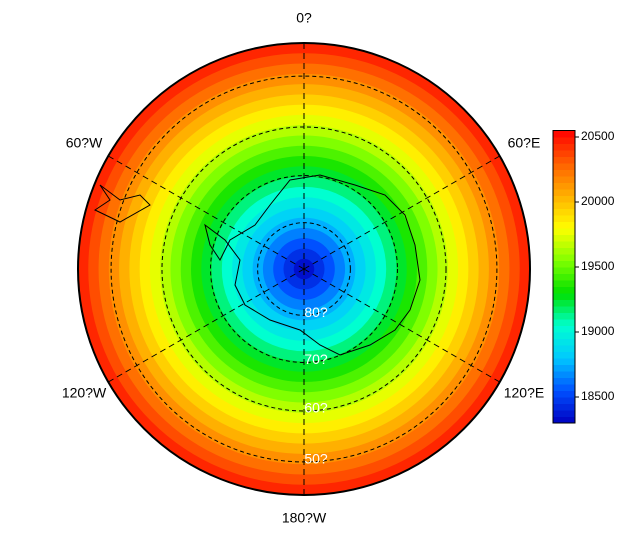 This screenshot has height=552, width=625. Describe the element at coordinates (598, 396) in the screenshot. I see `colorbar-tick-label: 18500` at that location.